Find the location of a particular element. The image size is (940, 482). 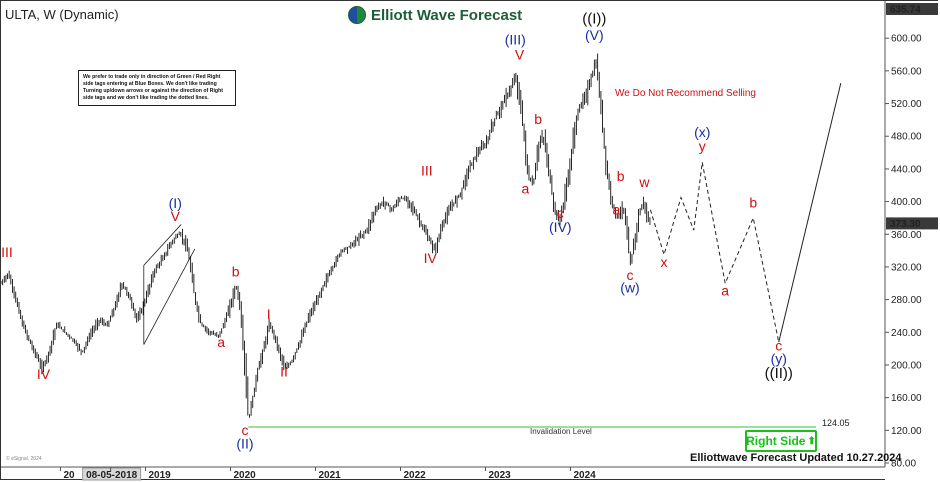

x-tick-label: 2019 is located at coordinates (160, 475).